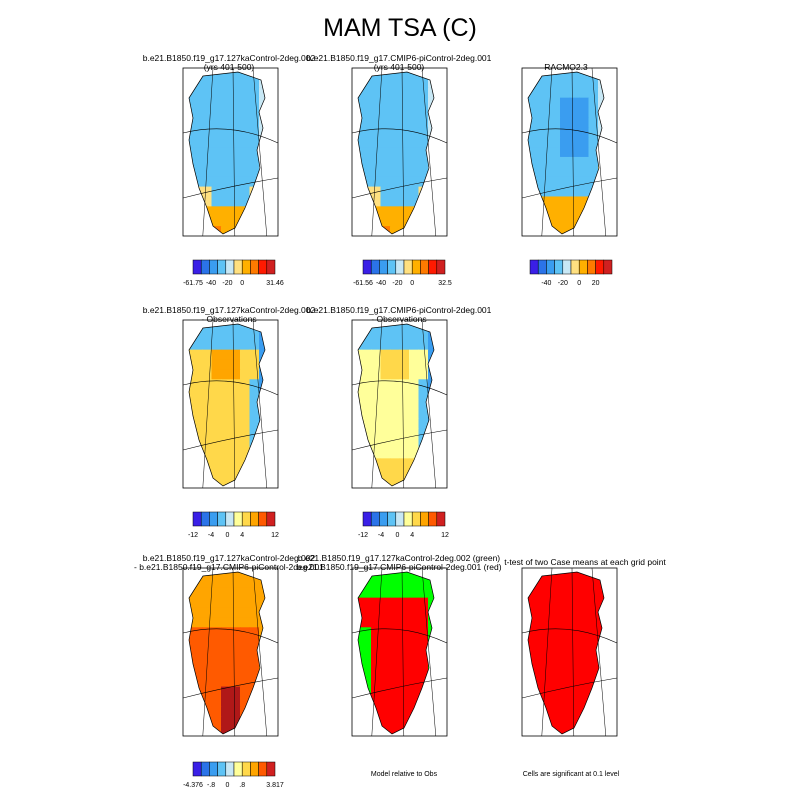 The height and width of the screenshot is (800, 800). I want to click on colorbar-tick-label: -20, so click(227, 283).